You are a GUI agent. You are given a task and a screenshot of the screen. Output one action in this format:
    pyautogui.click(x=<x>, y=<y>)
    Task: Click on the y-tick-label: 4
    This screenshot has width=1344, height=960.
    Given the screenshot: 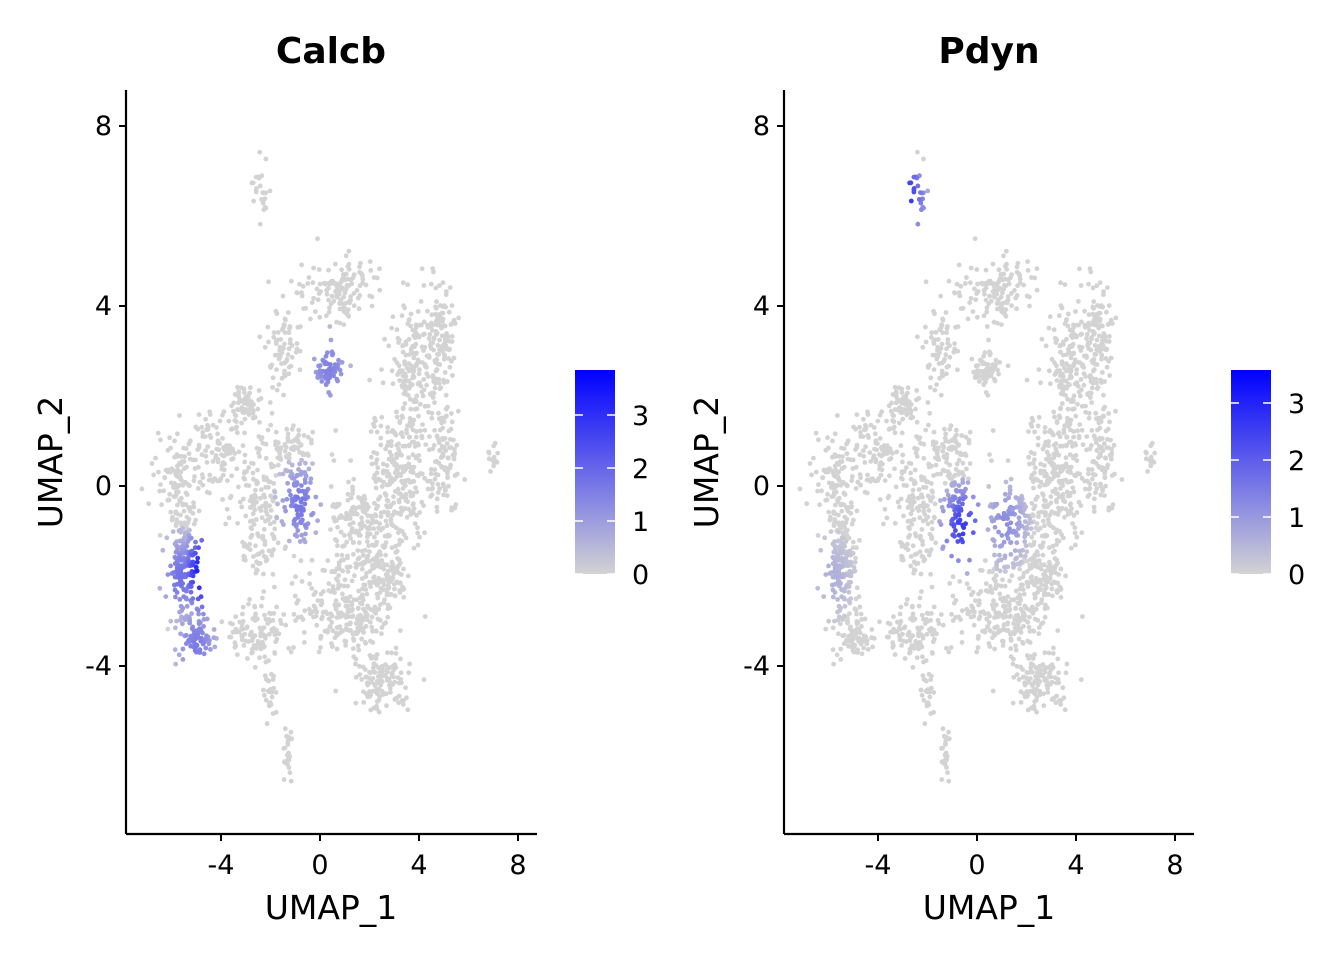 What is the action you would take?
    pyautogui.click(x=103, y=306)
    